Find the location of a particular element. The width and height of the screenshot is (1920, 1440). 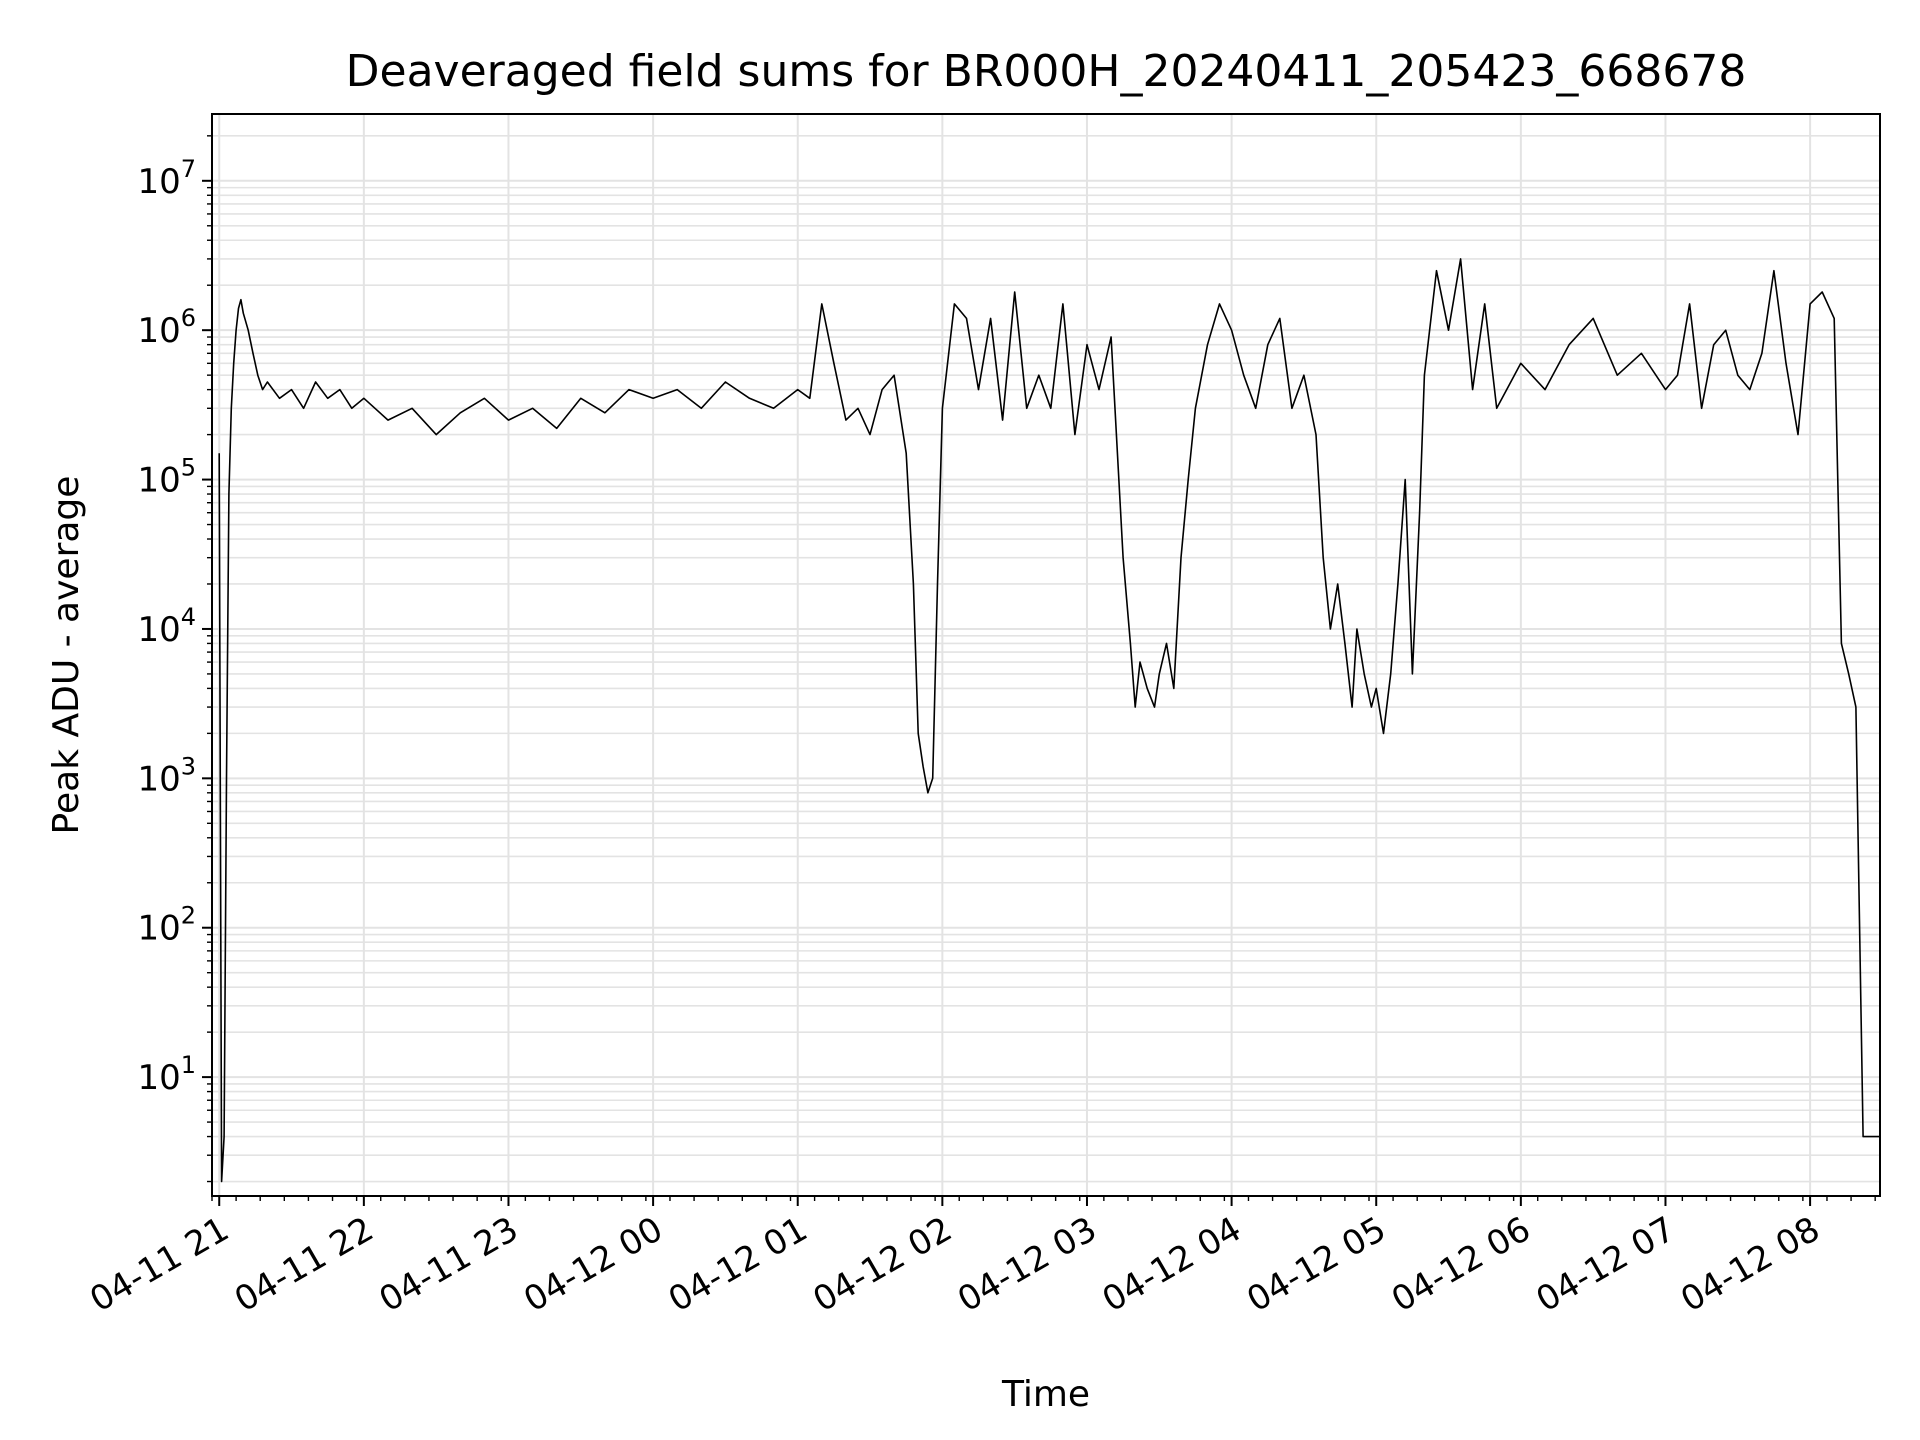

y-tick-exponent: 2 is located at coordinates (188, 916).